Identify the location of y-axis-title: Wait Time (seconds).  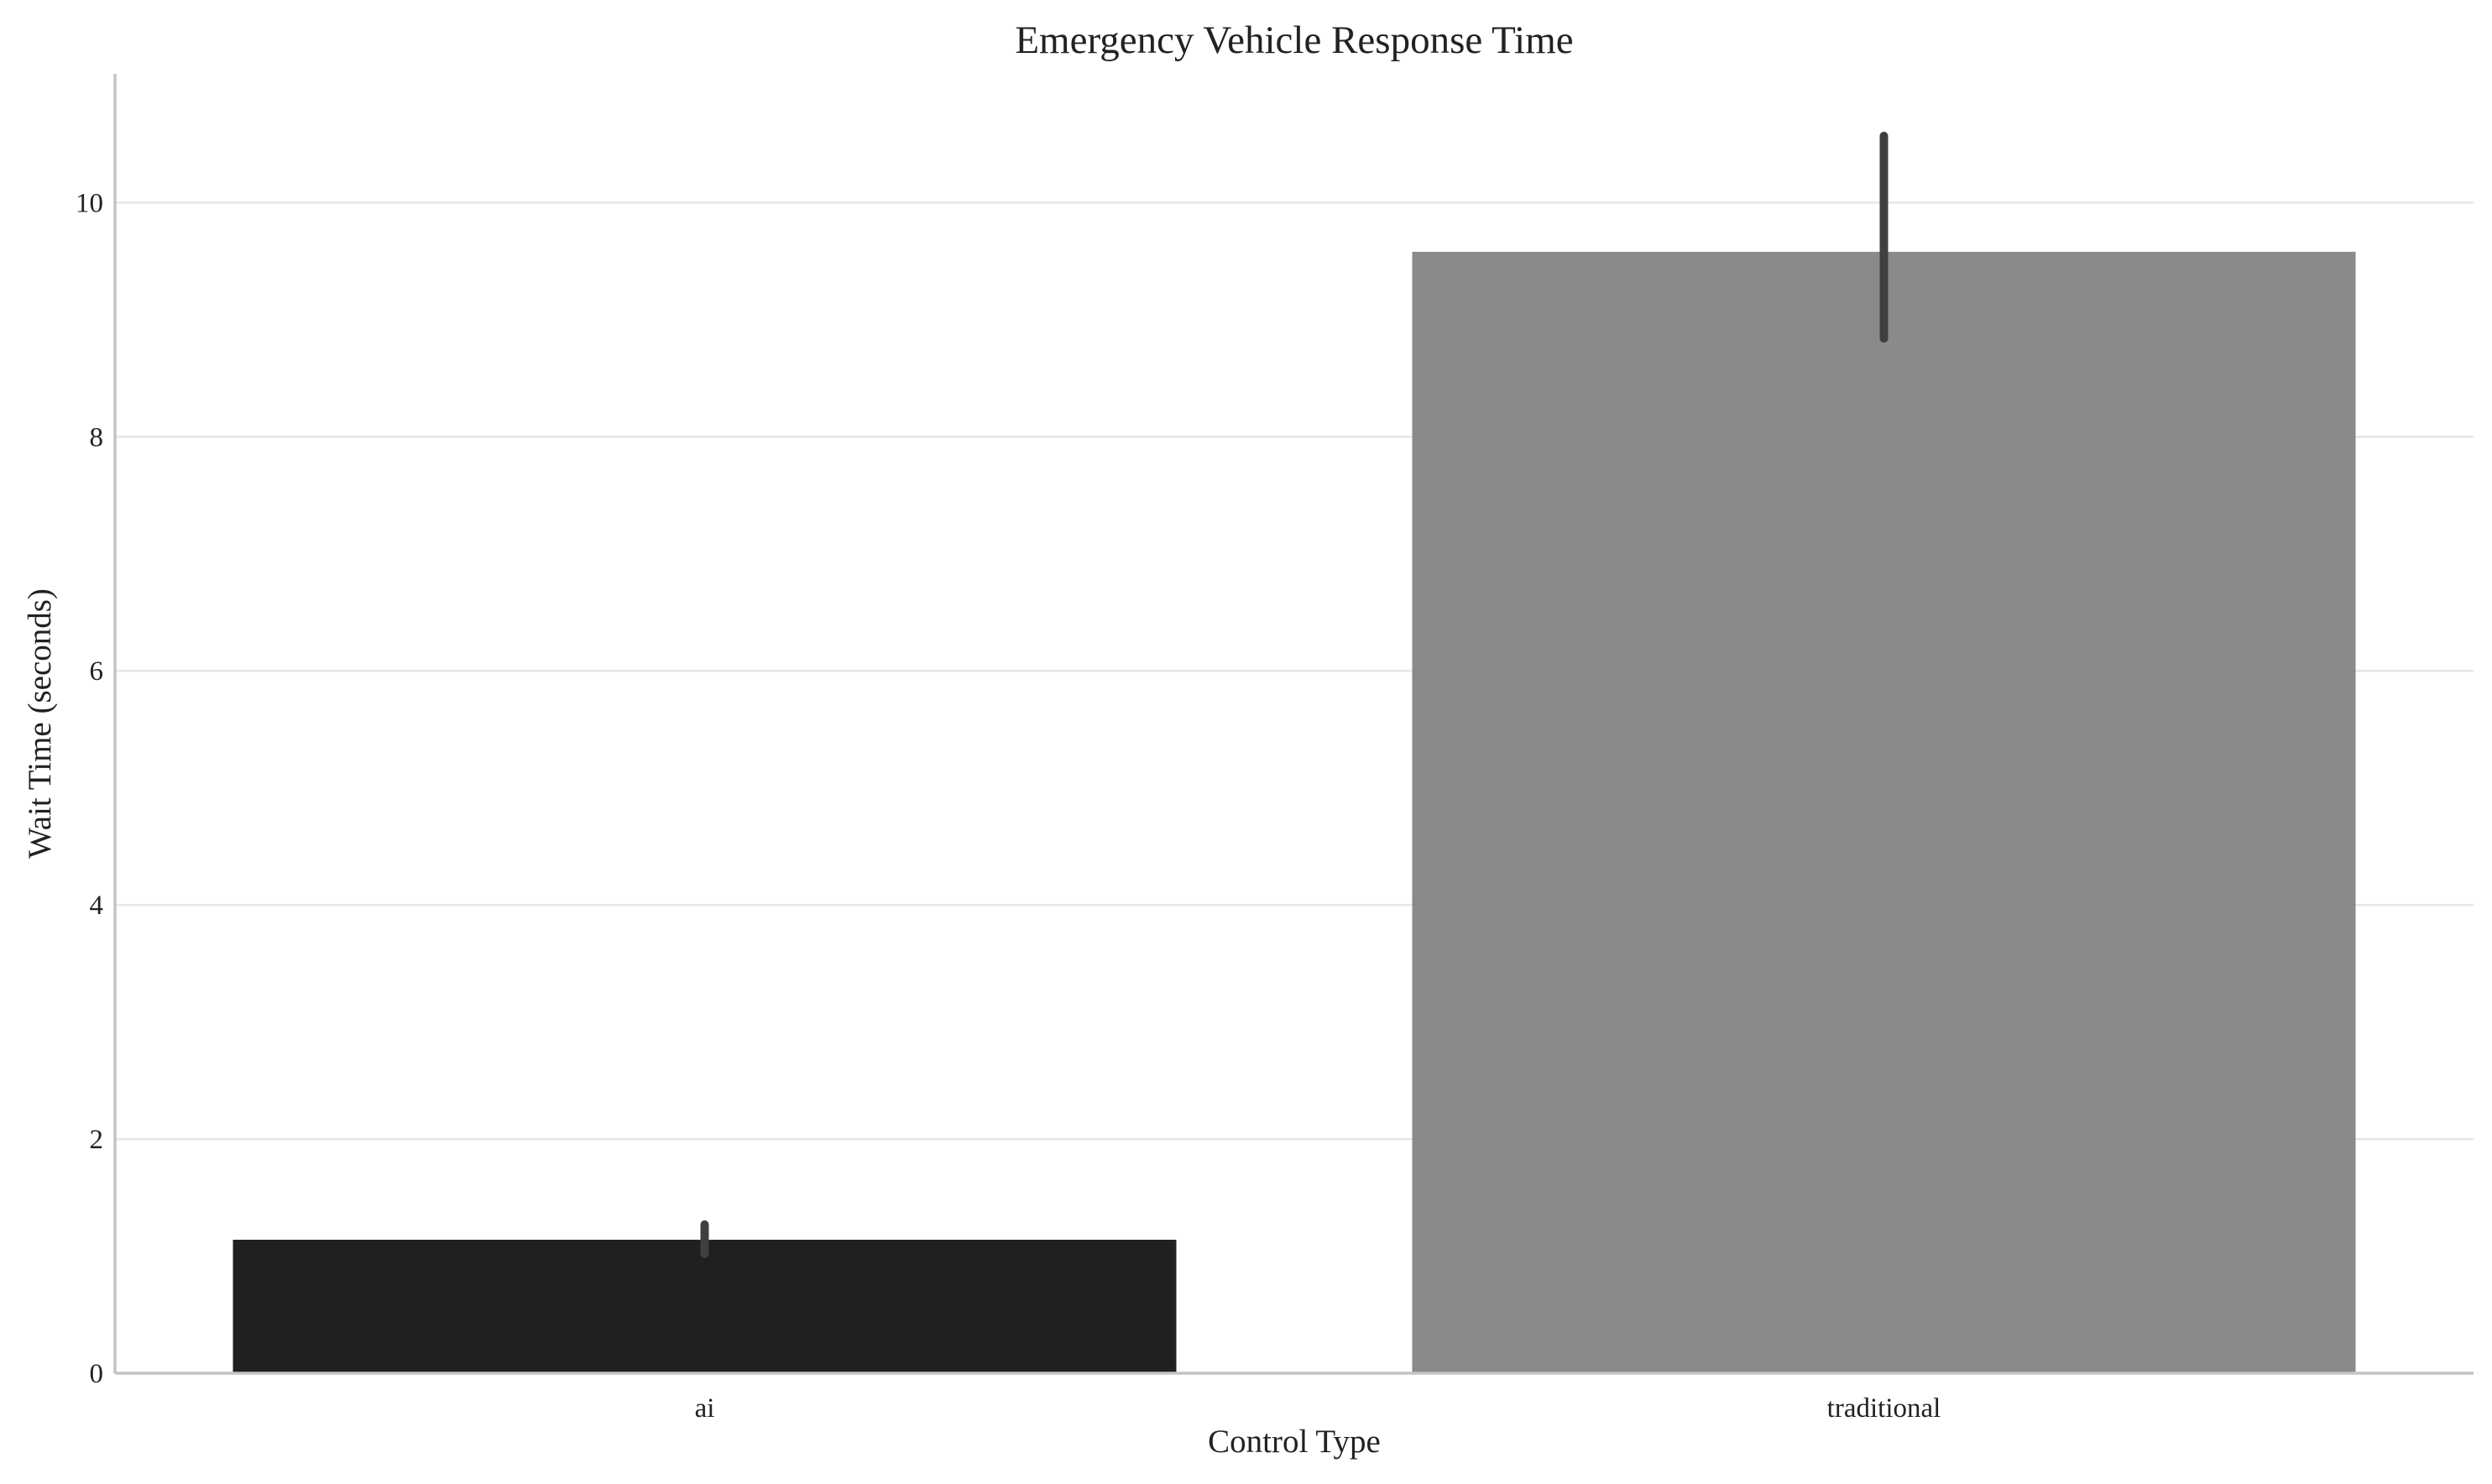
(40, 723).